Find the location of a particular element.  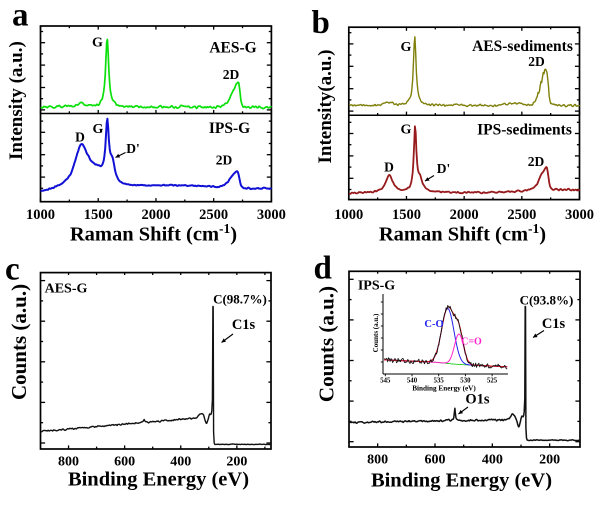

svg-text: AES-sediments is located at coordinates (522, 46).